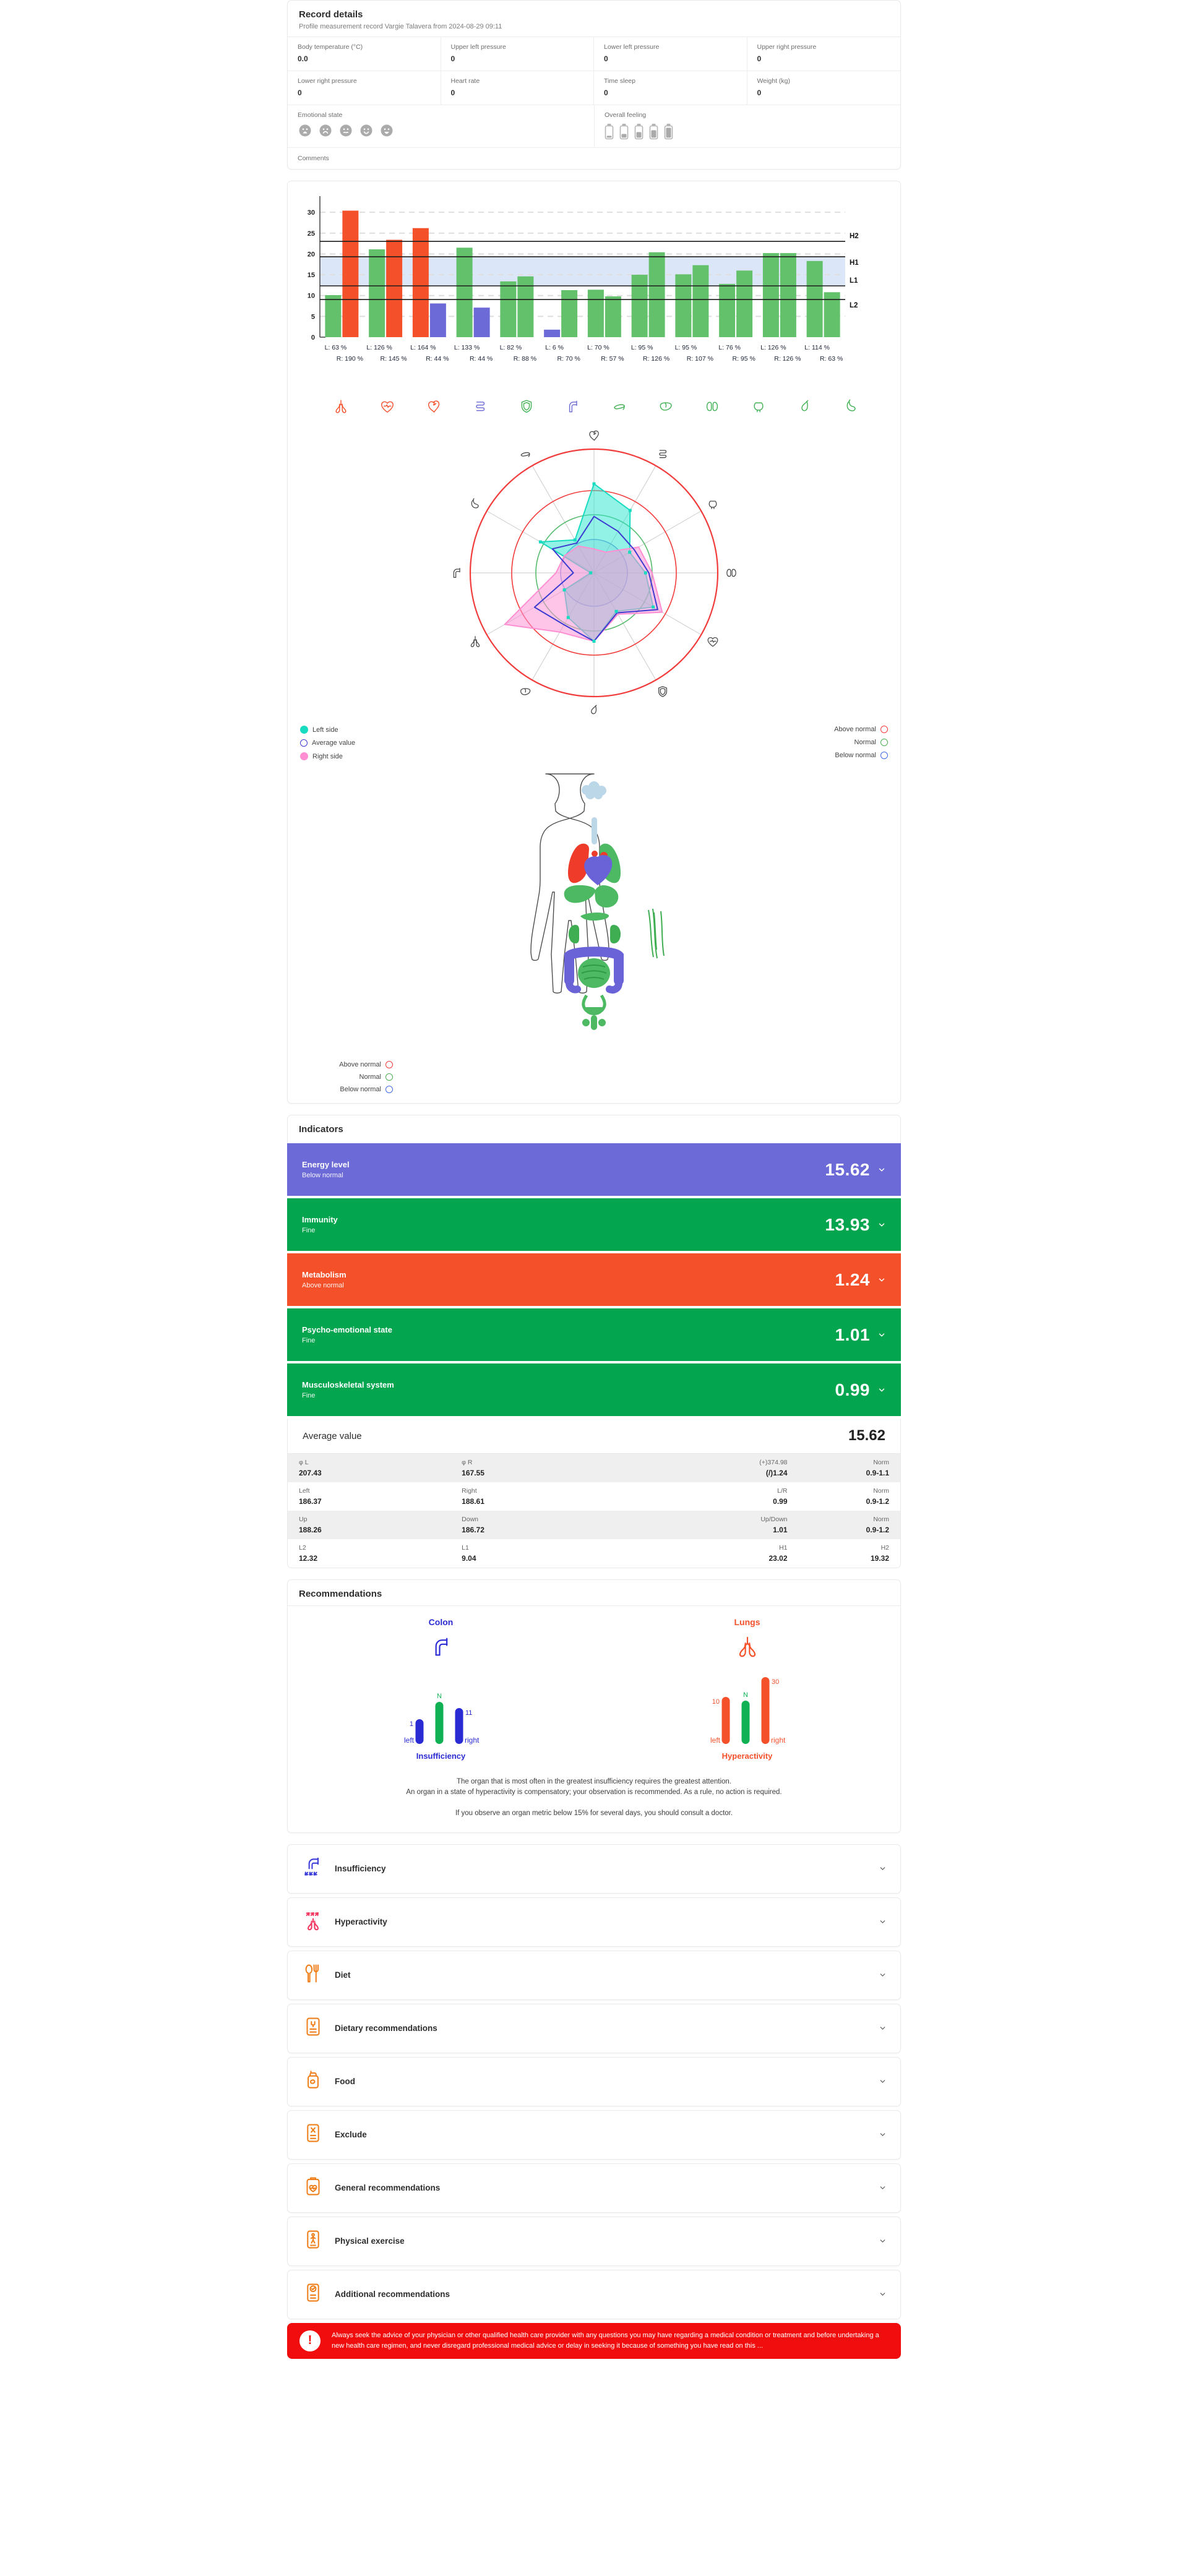  What do you see at coordinates (745, 303) in the screenshot?
I see `bar-right-bladder` at bounding box center [745, 303].